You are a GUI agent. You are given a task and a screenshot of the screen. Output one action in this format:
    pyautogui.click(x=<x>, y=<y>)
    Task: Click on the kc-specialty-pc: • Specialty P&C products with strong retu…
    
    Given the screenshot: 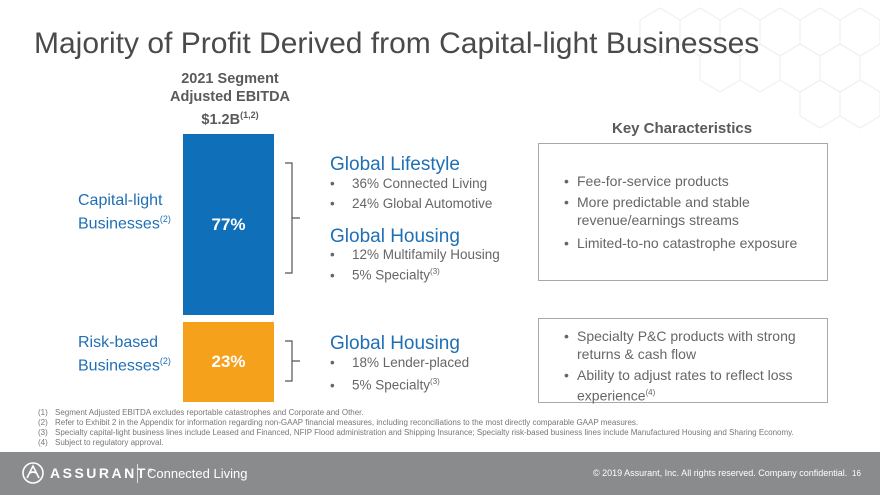 What is the action you would take?
    pyautogui.click(x=689, y=345)
    